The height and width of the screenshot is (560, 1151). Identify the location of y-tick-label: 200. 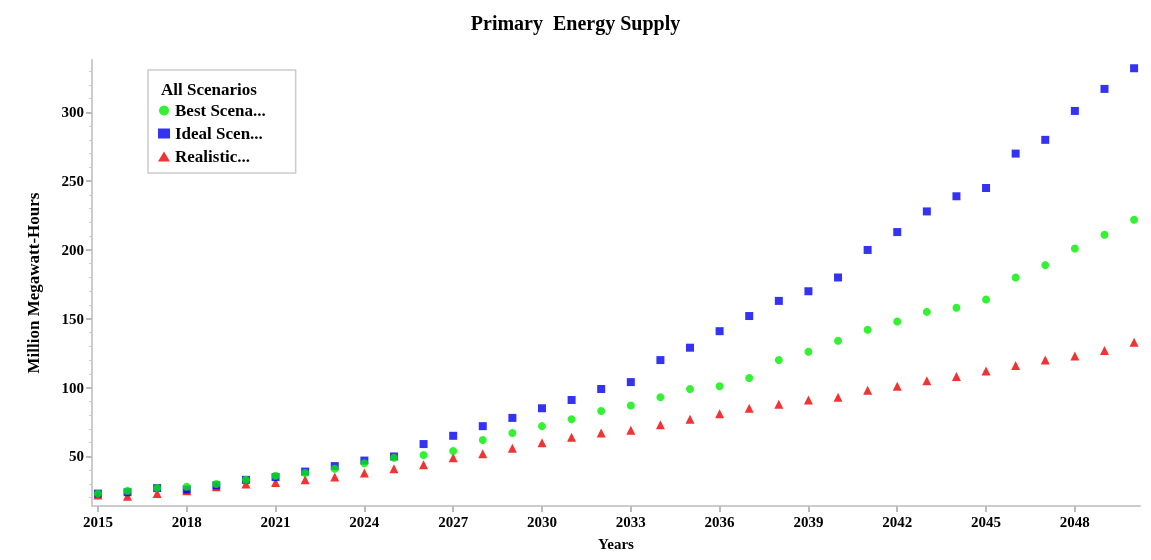
(72, 249).